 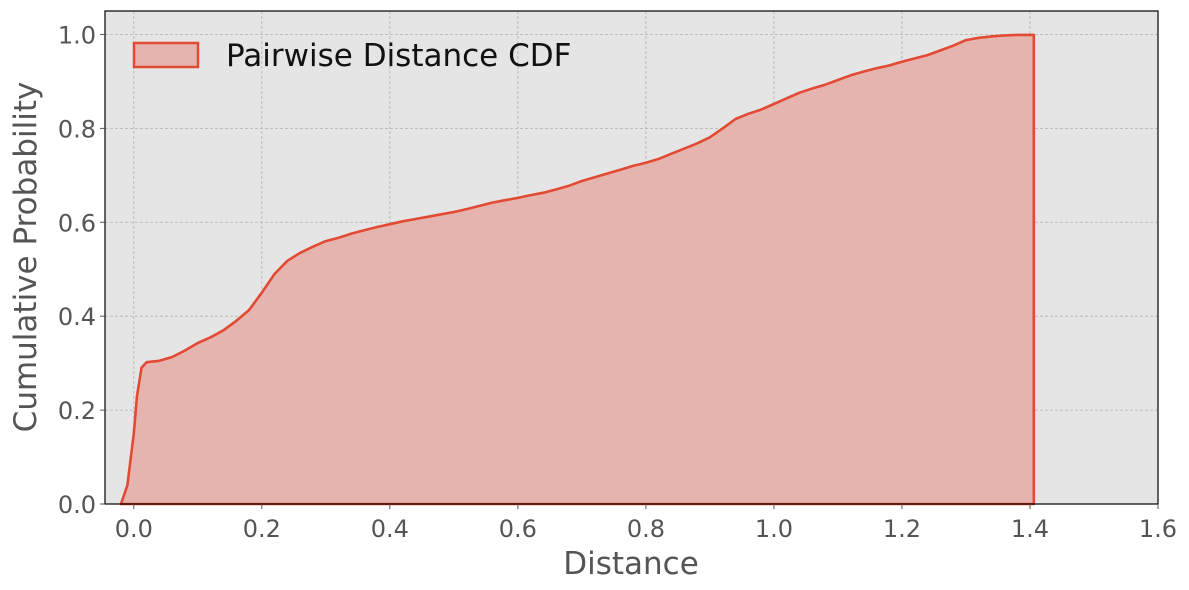 I want to click on legend: Pairwise Distance CDF, so click(x=351, y=56).